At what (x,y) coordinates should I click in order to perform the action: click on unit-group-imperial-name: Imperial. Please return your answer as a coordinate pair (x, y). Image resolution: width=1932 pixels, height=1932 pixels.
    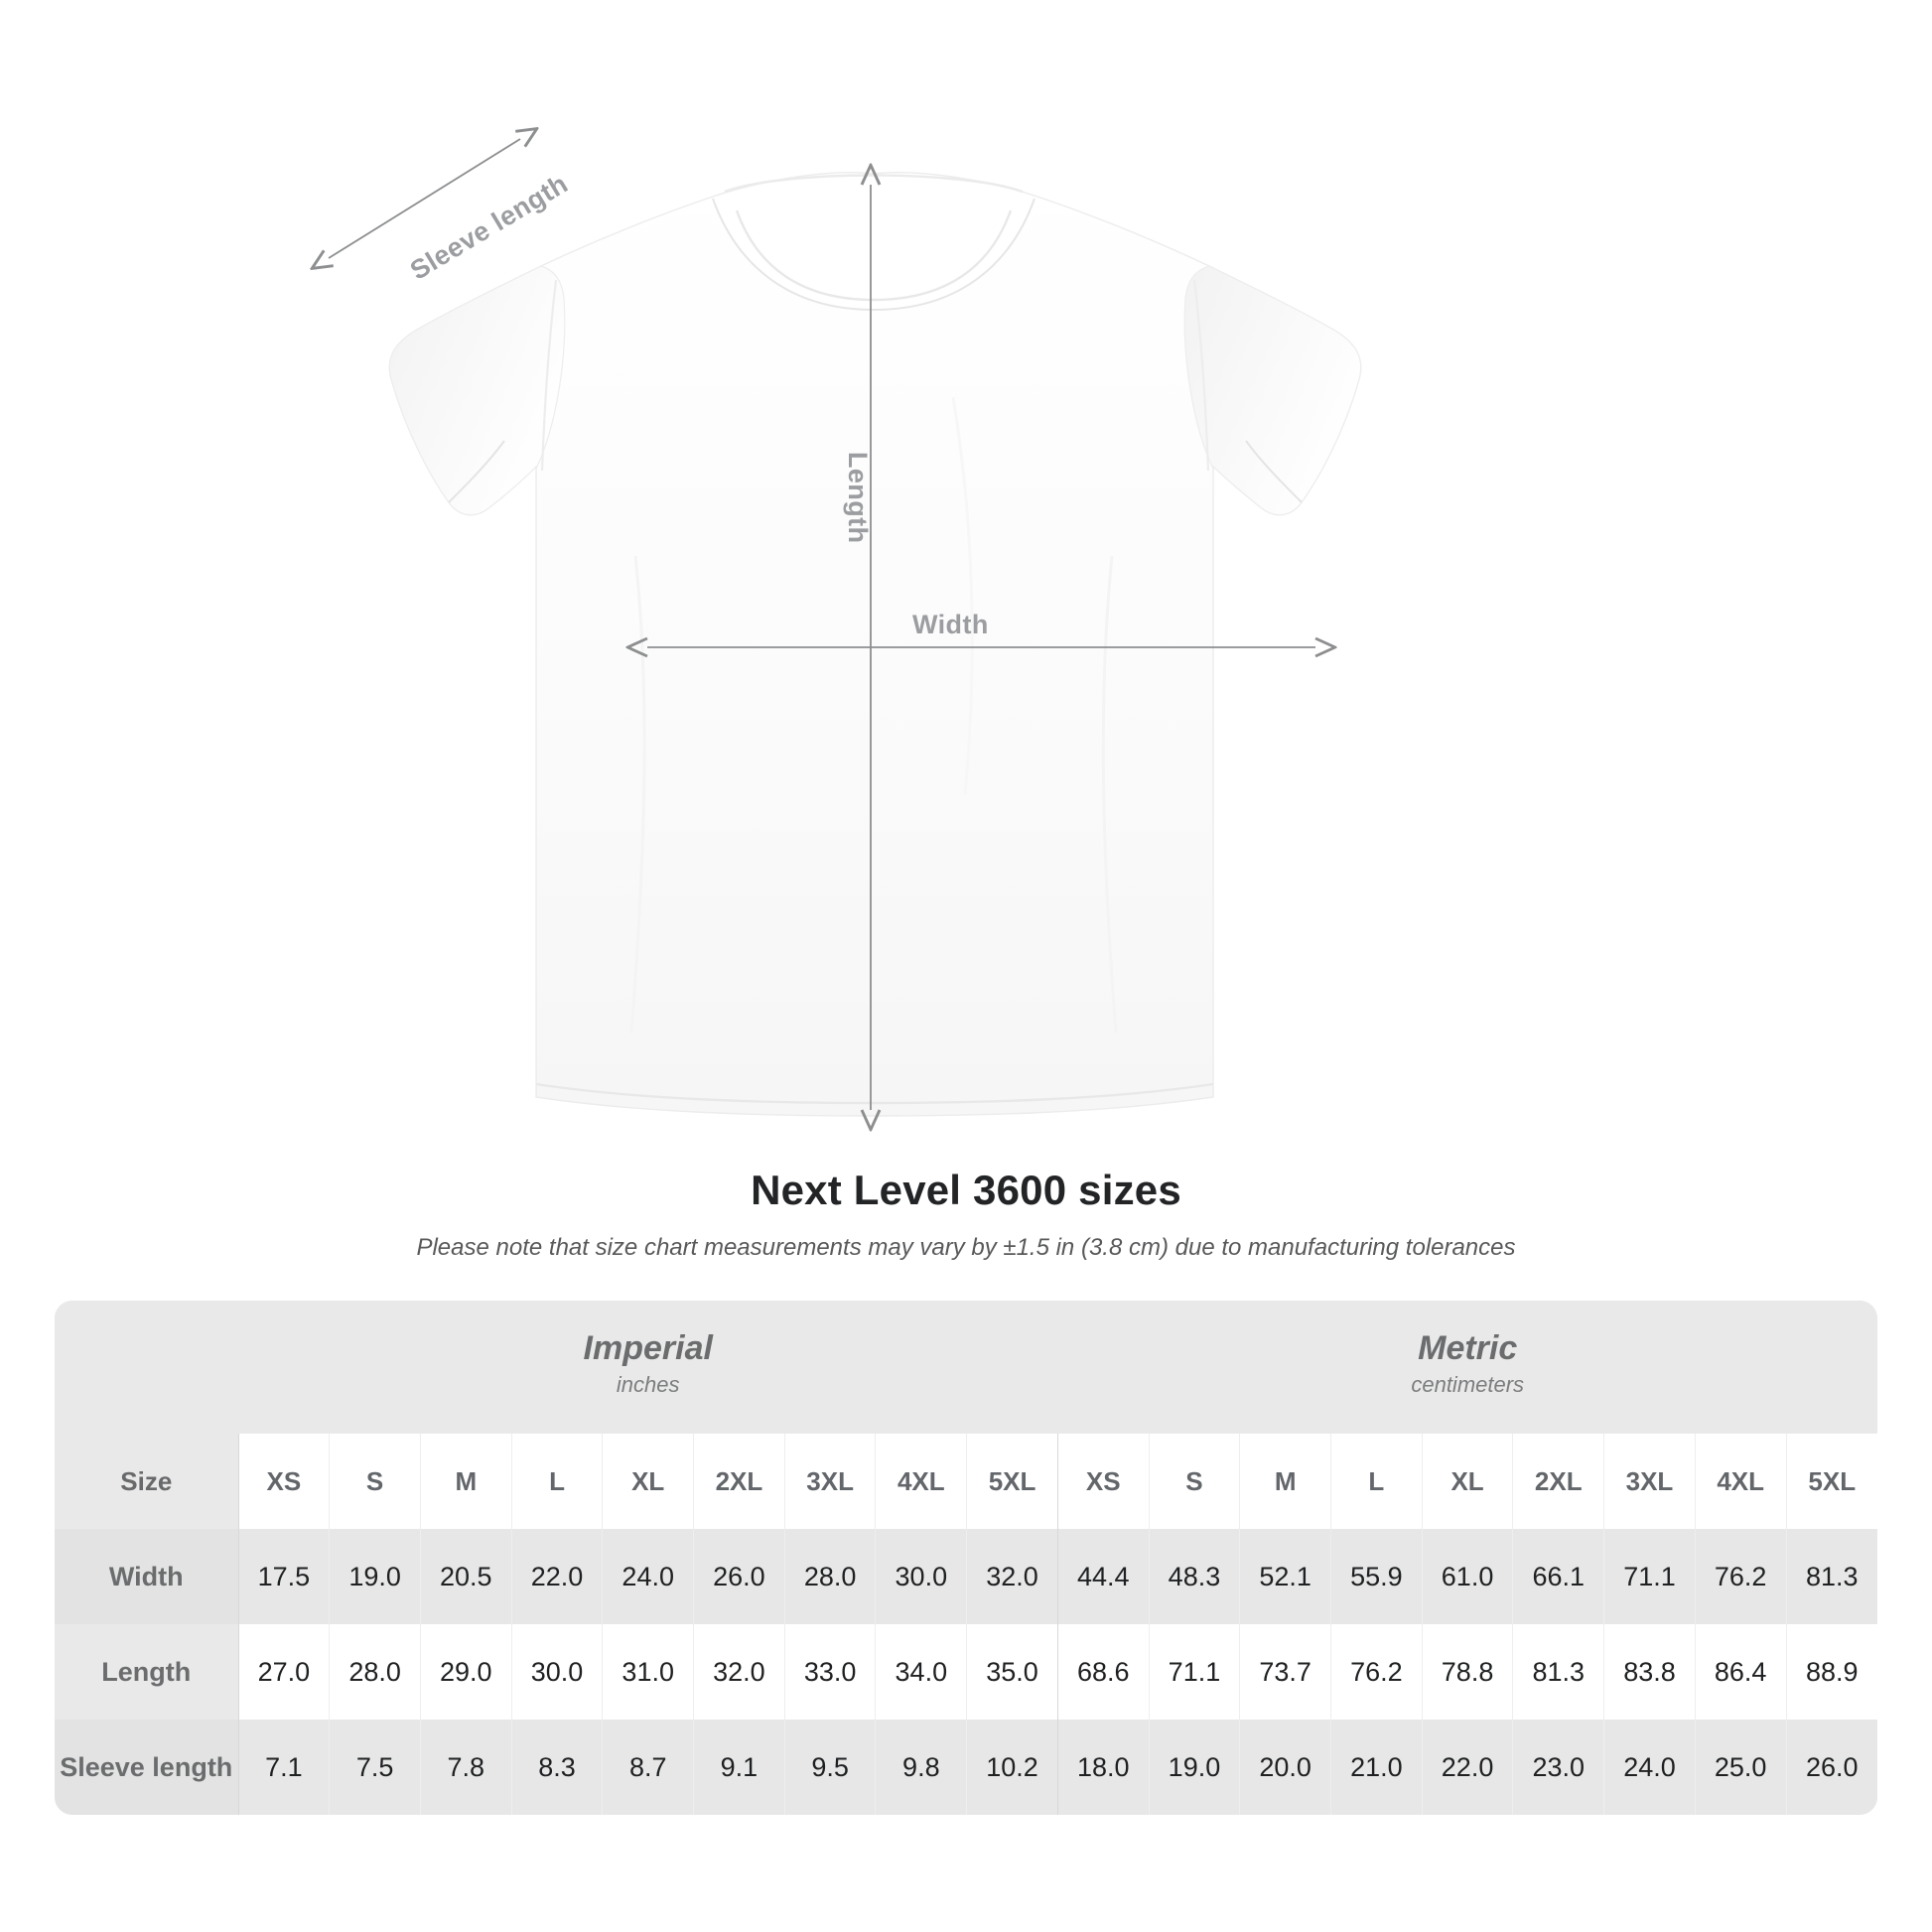
    Looking at the image, I should click on (648, 1348).